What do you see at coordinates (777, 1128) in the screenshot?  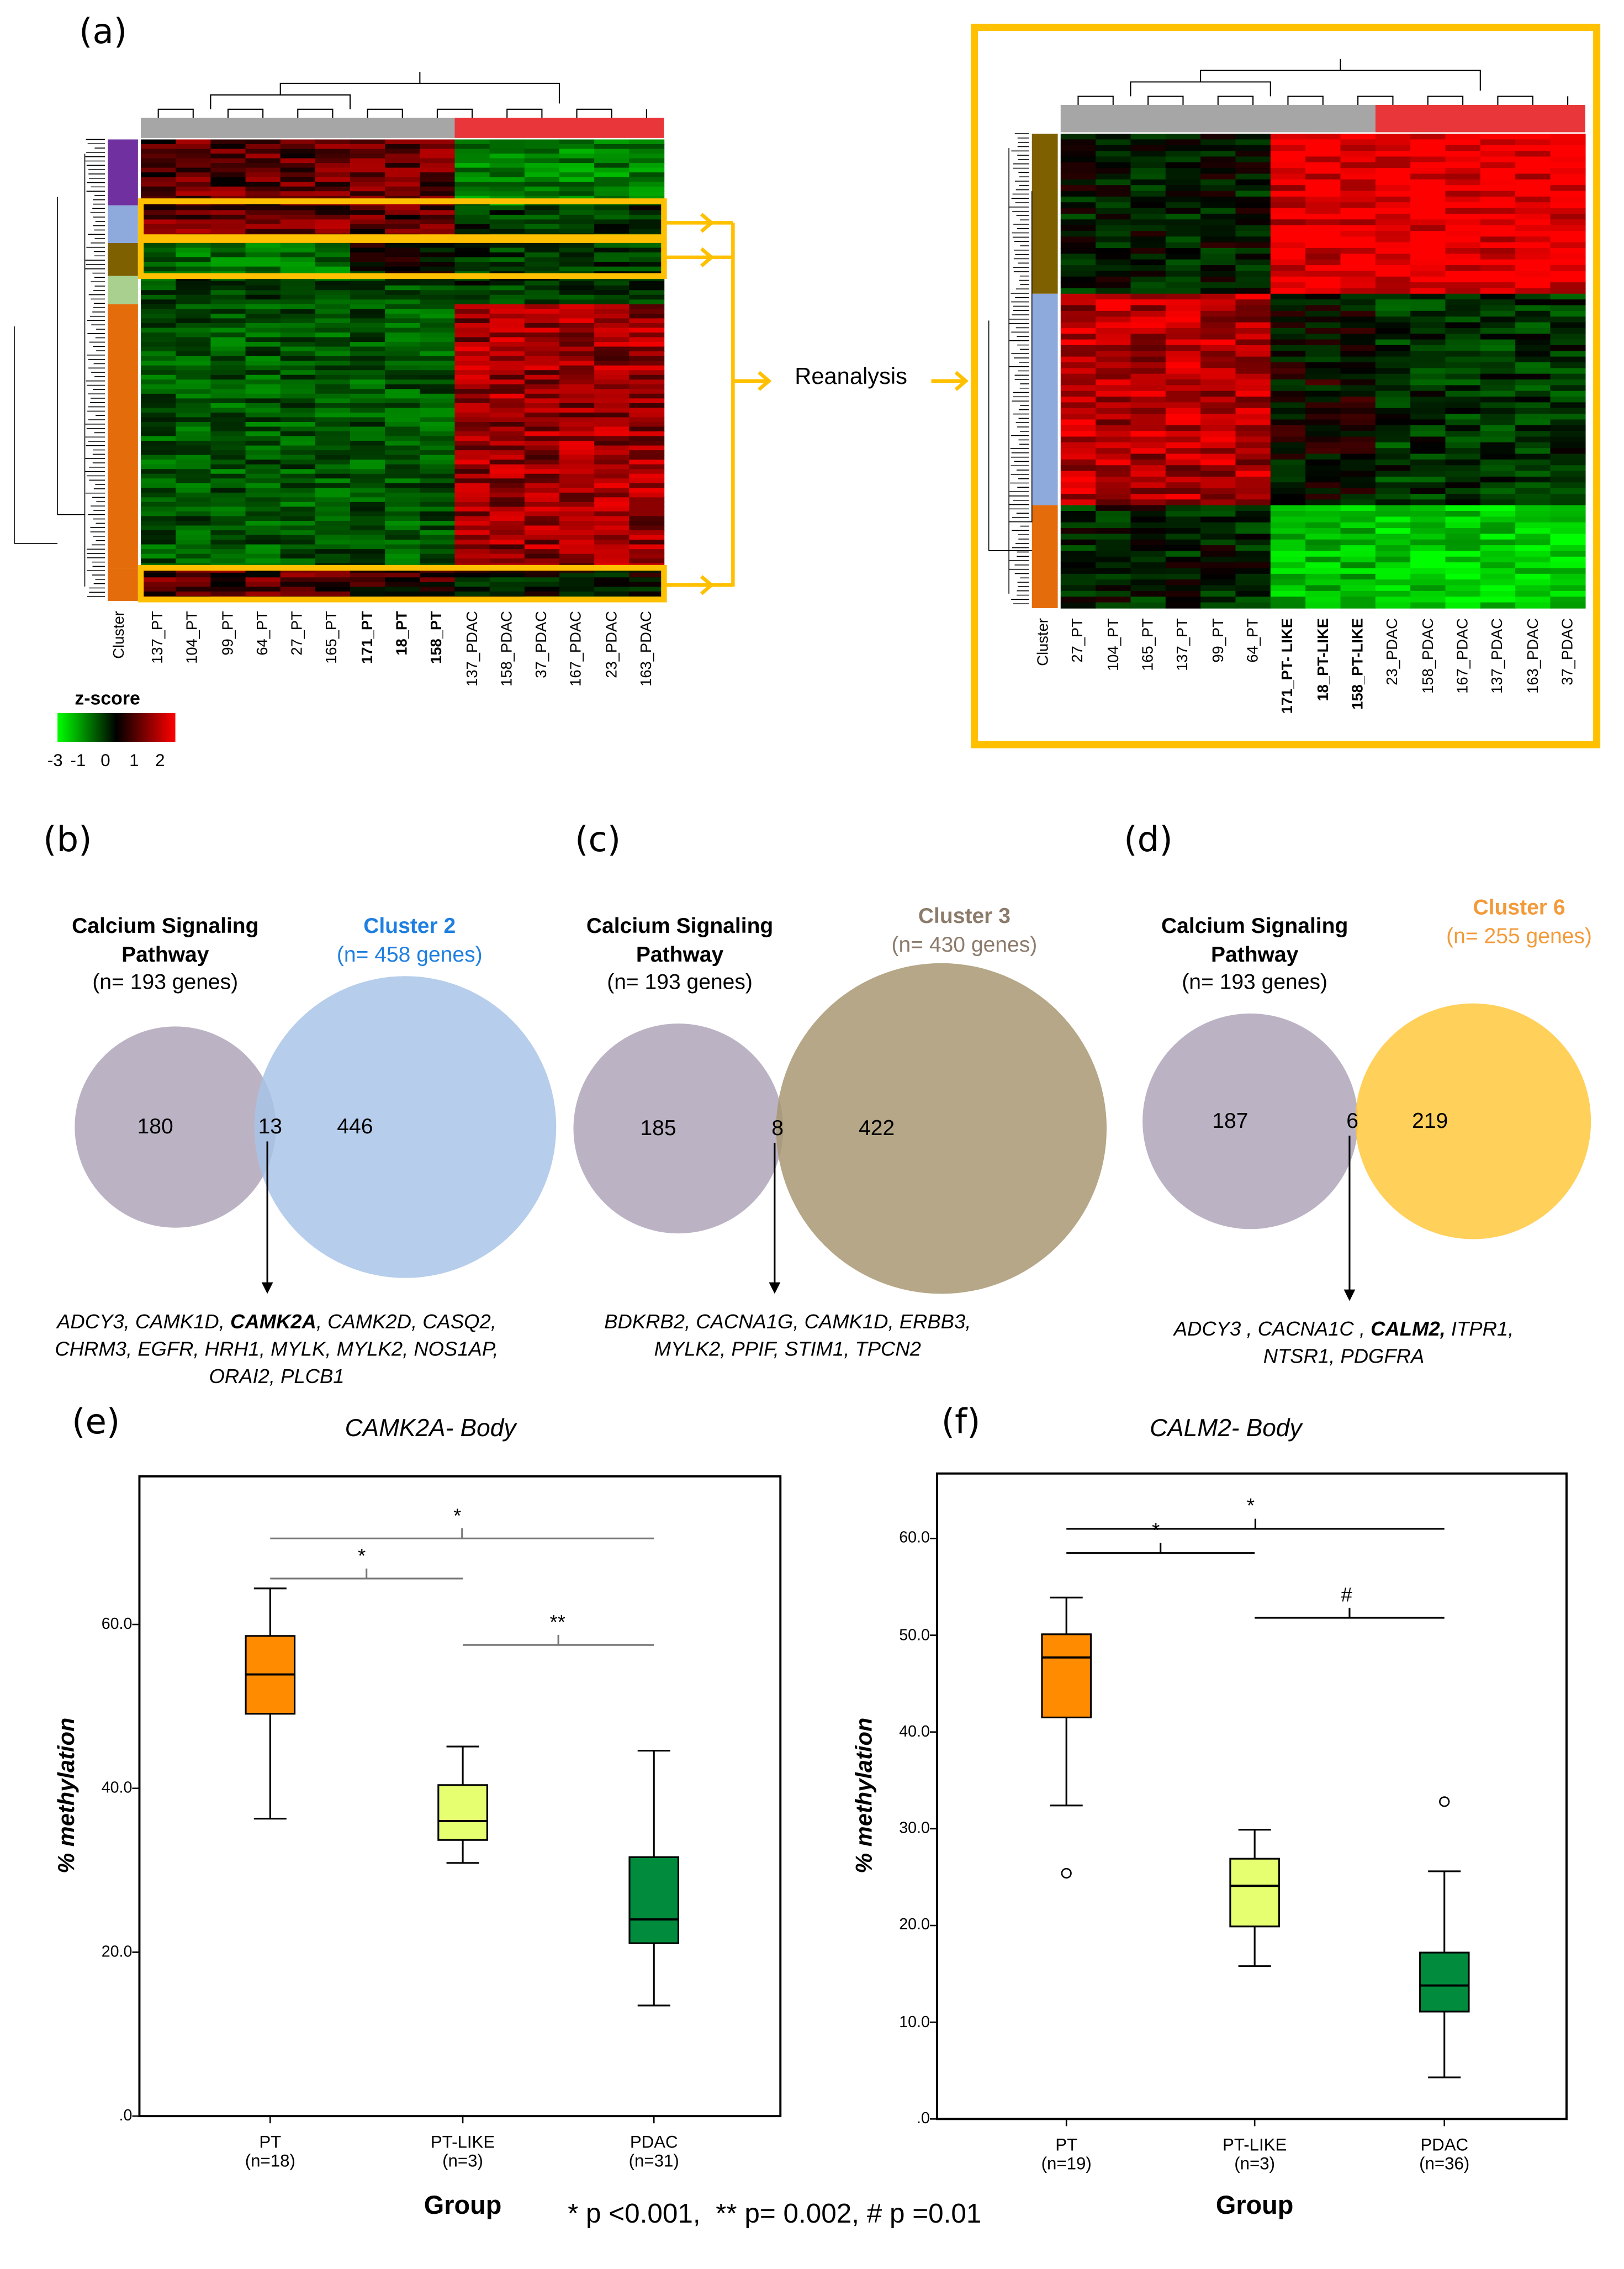 I see `venn-overlap-count: 8` at bounding box center [777, 1128].